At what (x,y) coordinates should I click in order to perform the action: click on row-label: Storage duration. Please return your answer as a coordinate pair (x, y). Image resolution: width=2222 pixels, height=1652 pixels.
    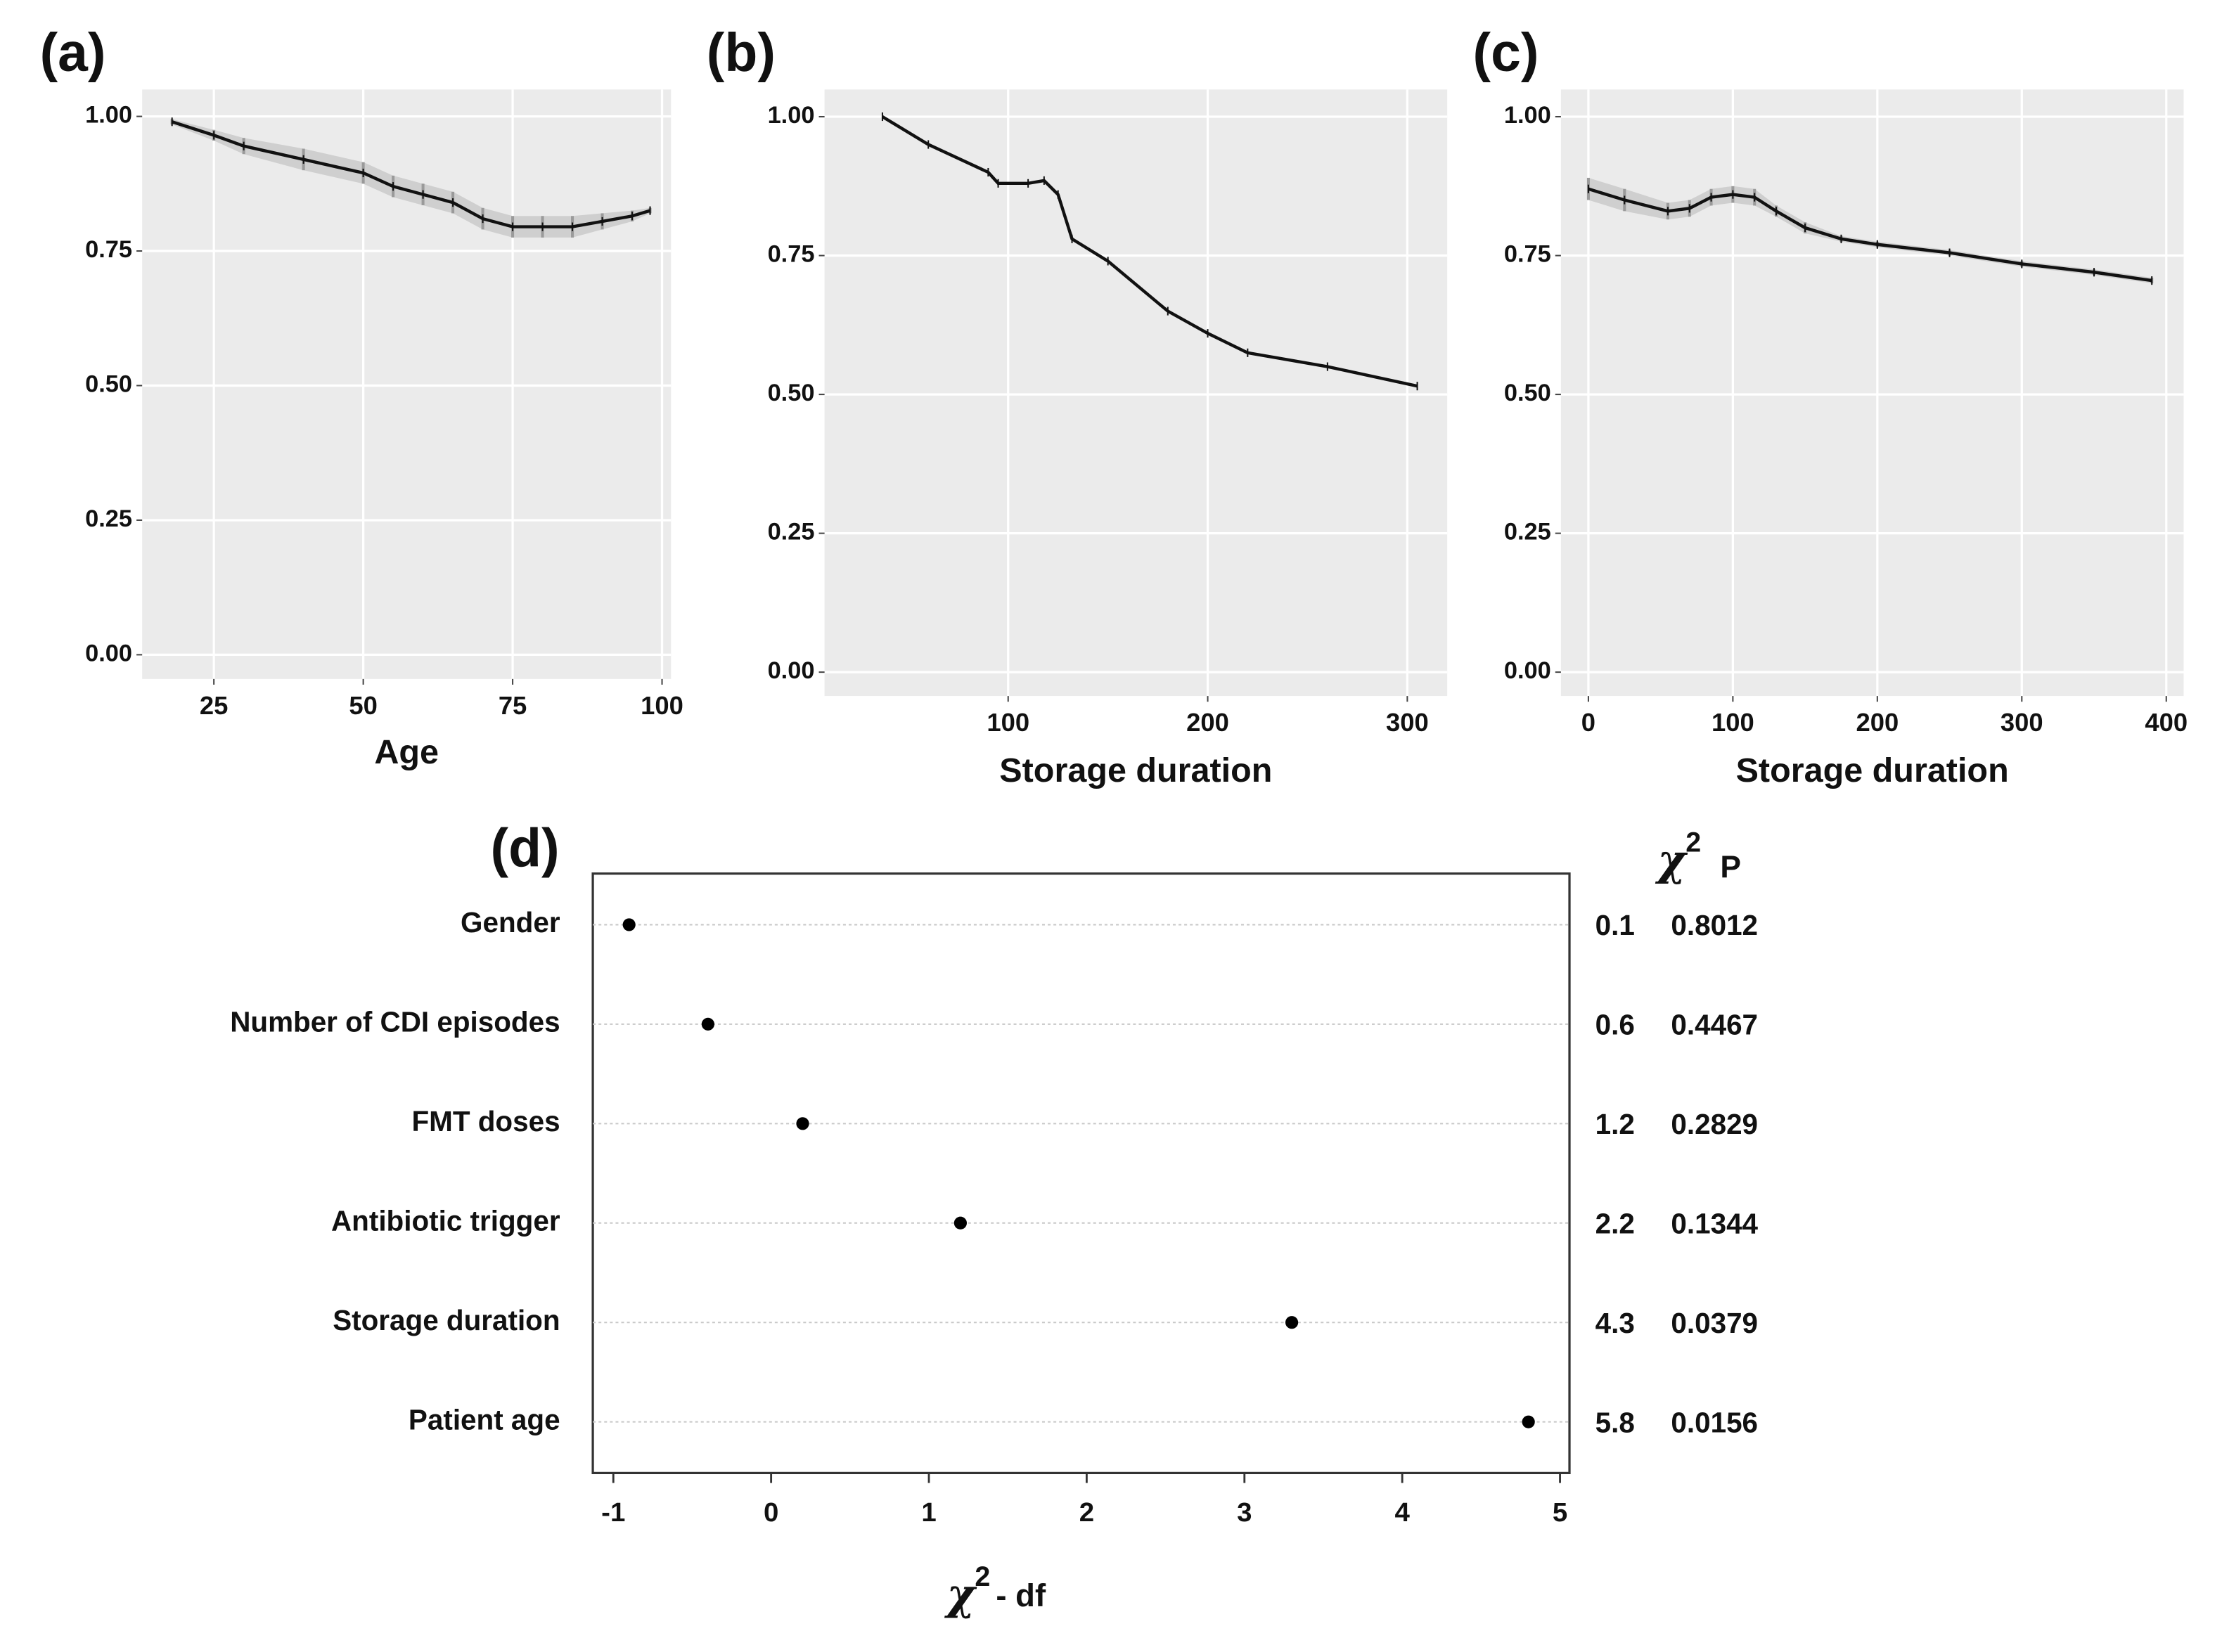
    Looking at the image, I should click on (446, 1320).